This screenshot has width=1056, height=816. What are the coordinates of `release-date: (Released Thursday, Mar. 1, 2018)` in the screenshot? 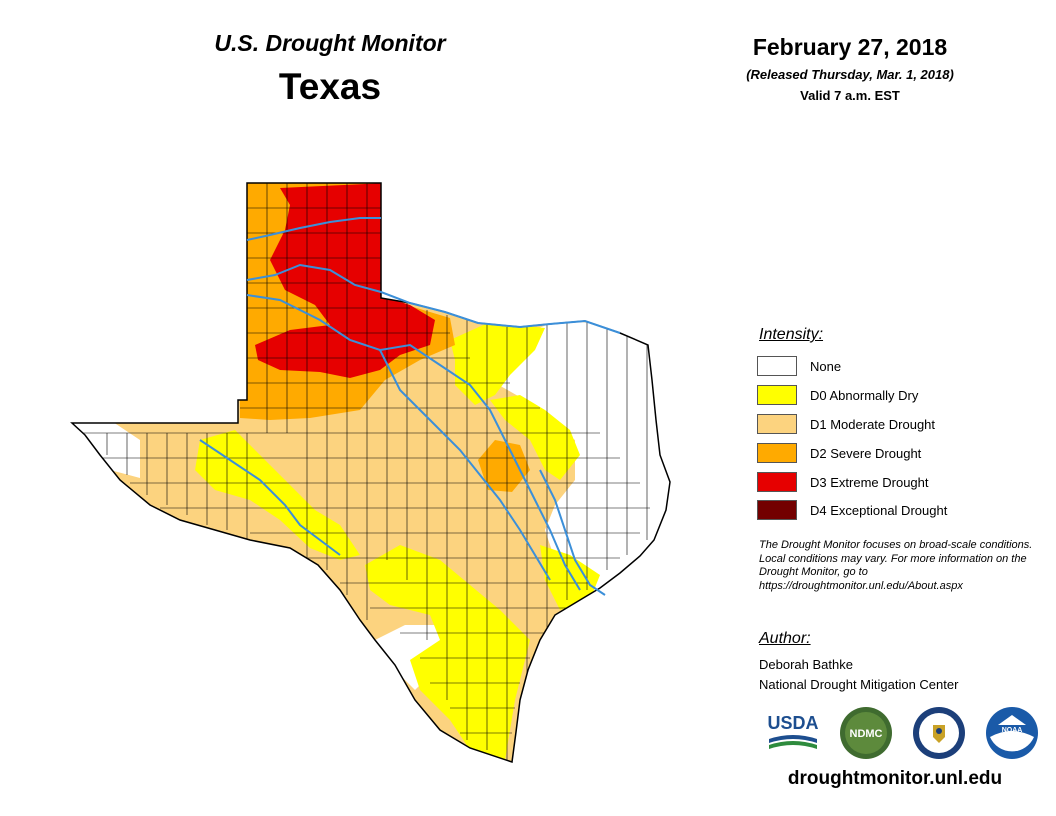 It's located at (850, 74).